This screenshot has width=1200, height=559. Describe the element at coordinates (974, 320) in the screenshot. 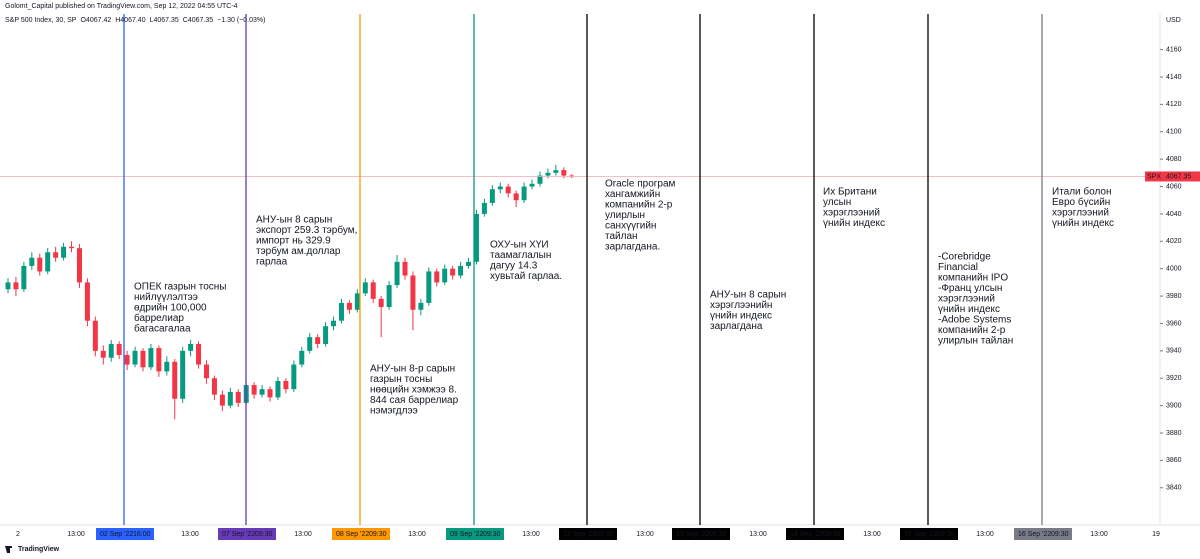

I see `event-annotation: -Adobe Systems` at that location.